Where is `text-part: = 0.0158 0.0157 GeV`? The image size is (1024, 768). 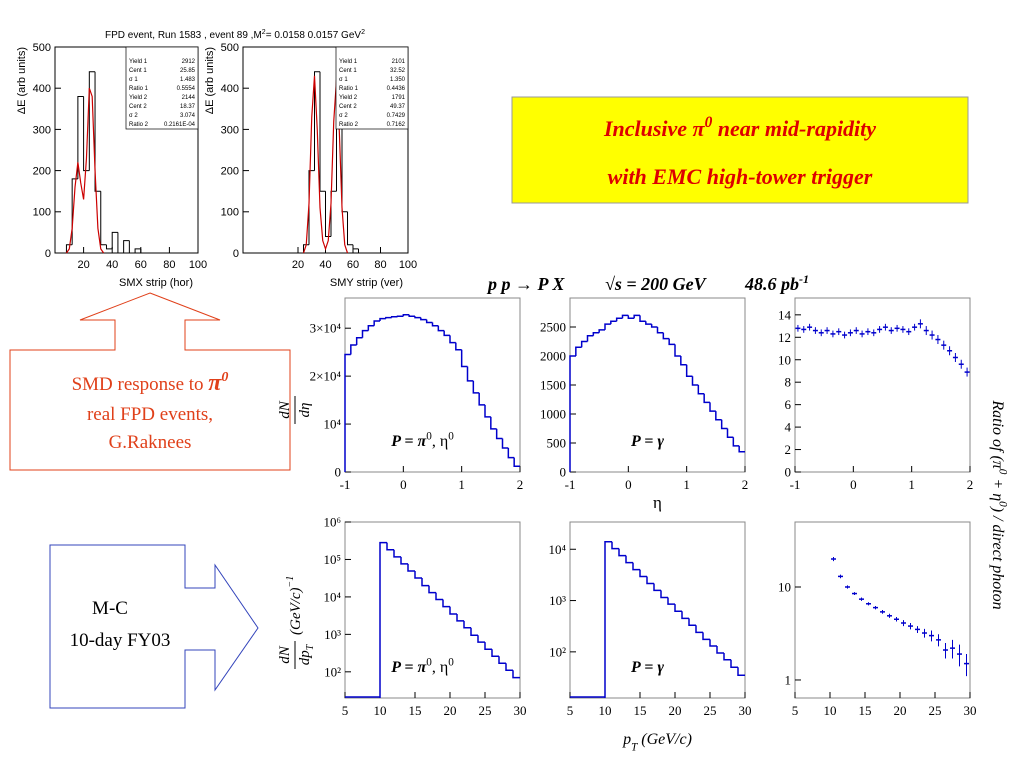
text-part: = 0.0158 0.0157 GeV is located at coordinates (314, 35).